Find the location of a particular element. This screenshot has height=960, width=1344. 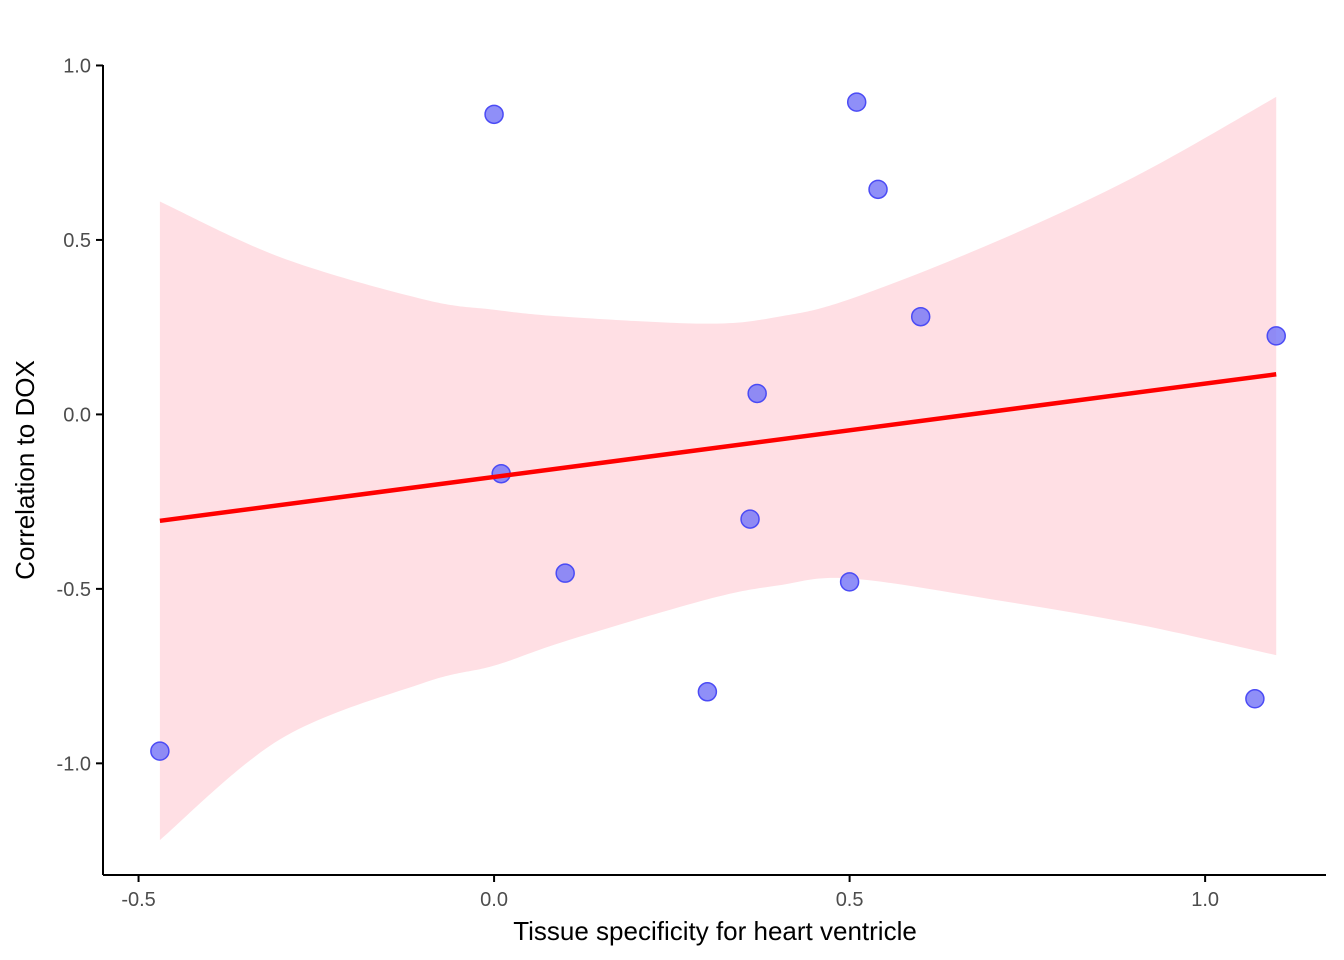

x-axis-title: Tissue specificity for heart ventricle is located at coordinates (715, 931).